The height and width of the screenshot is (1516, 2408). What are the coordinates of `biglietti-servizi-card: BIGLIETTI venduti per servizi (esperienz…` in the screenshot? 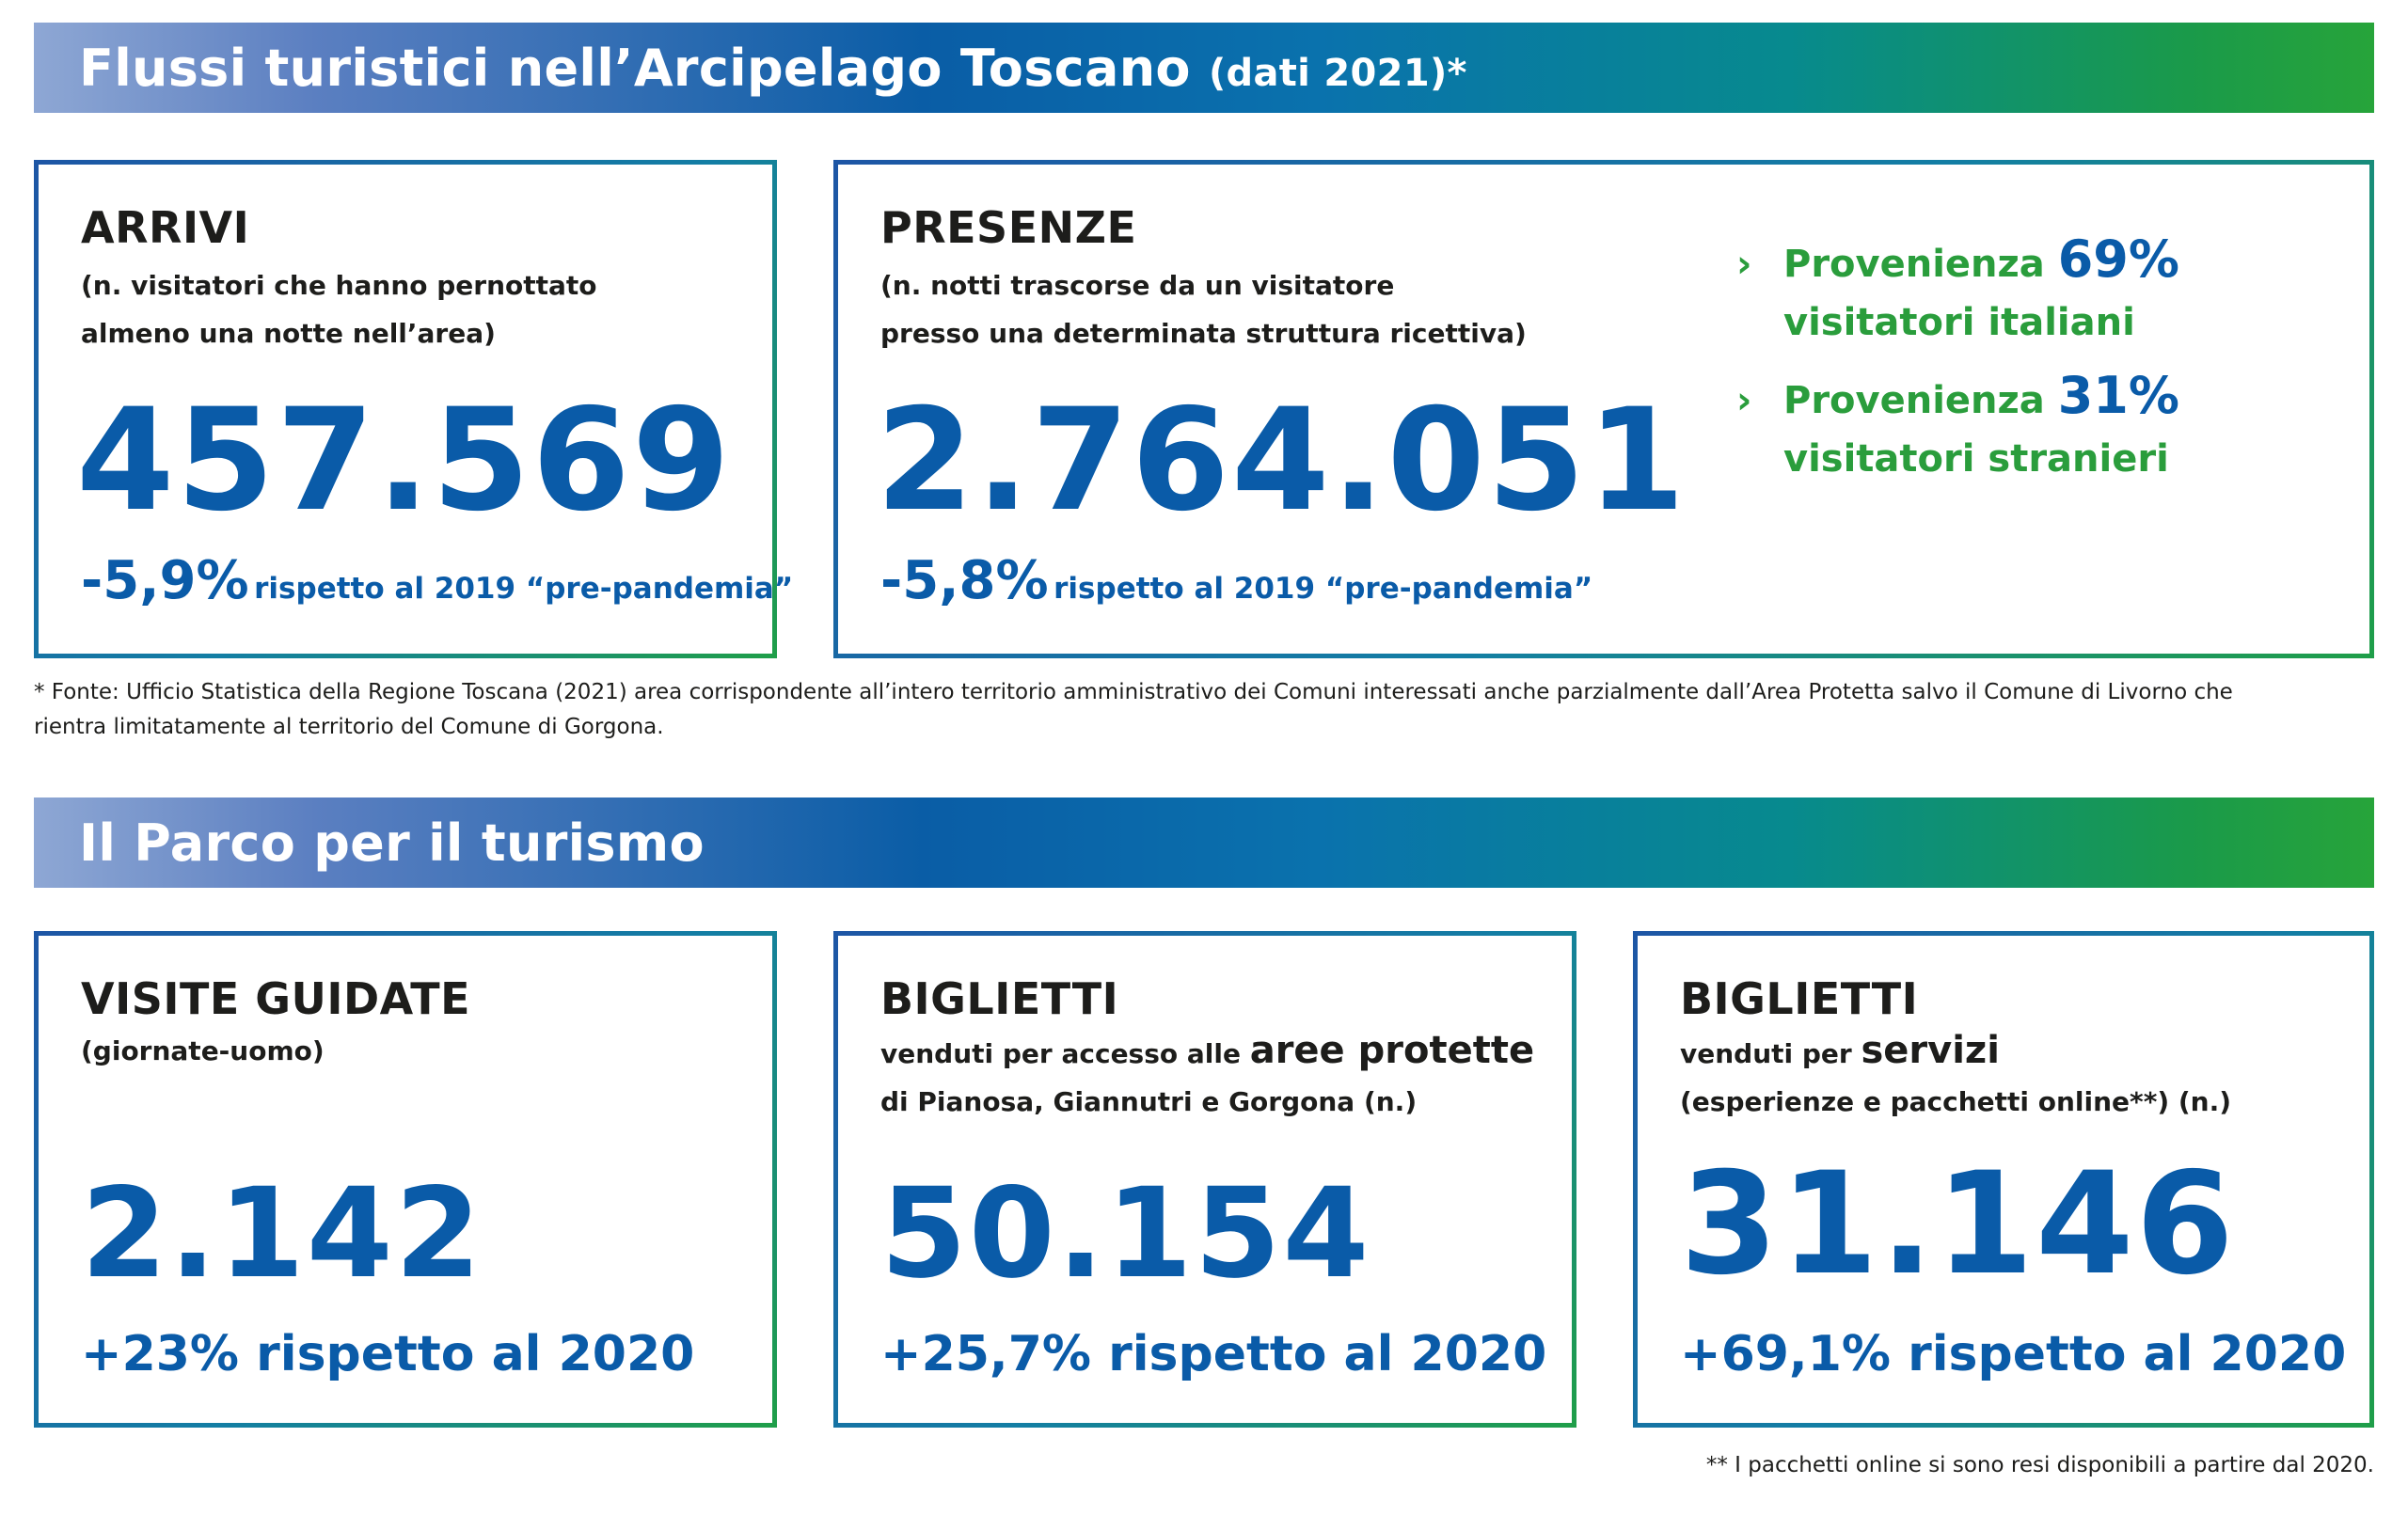 It's located at (2003, 1179).